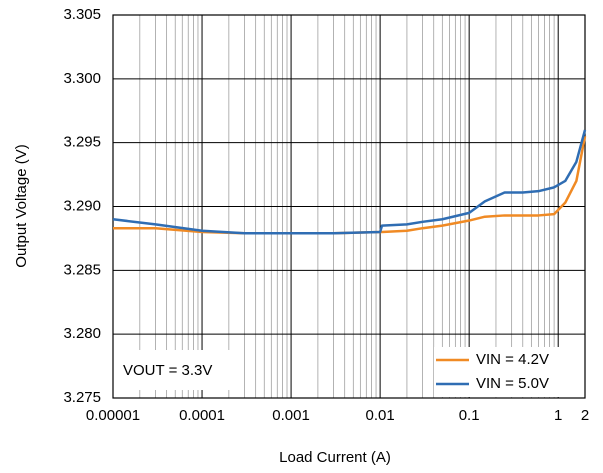 Image resolution: width=603 pixels, height=473 pixels. Describe the element at coordinates (167, 370) in the screenshot. I see `annotation: VOUT = 3.3V` at that location.